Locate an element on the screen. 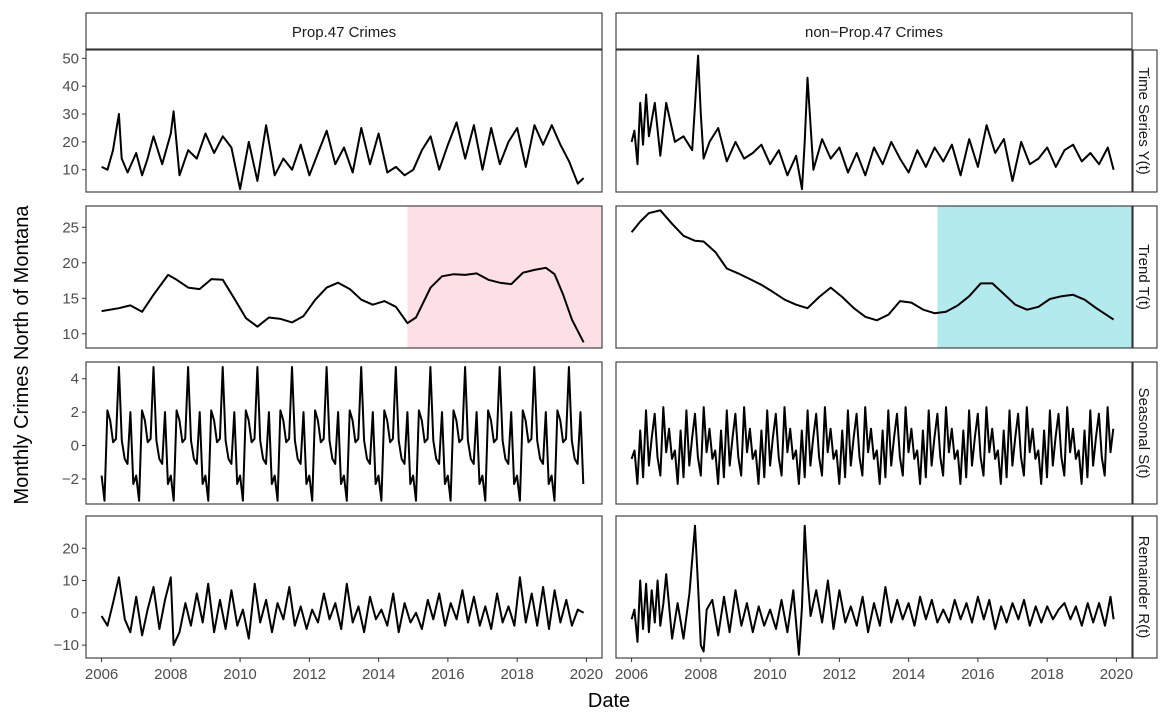 This screenshot has width=1161, height=715. strip-col-right-label: non−Prop.47 Crimes is located at coordinates (874, 32).